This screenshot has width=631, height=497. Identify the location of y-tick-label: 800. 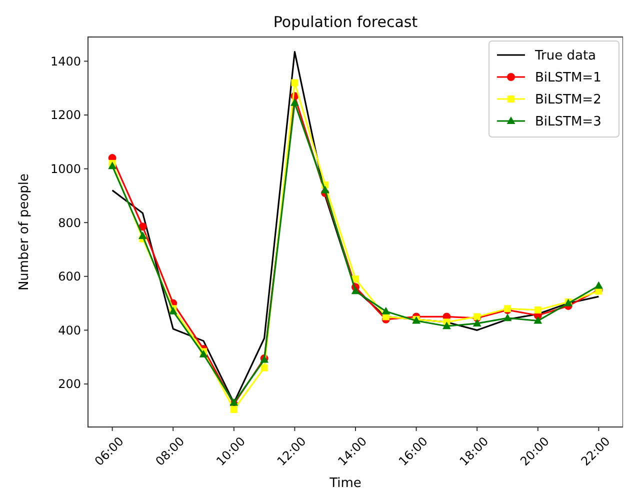
(69, 223).